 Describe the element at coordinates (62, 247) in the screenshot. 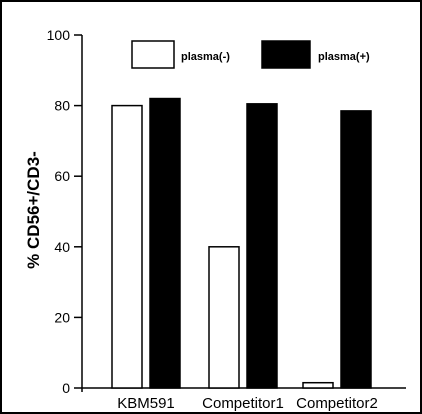

I see `y-tick-label: 40` at that location.